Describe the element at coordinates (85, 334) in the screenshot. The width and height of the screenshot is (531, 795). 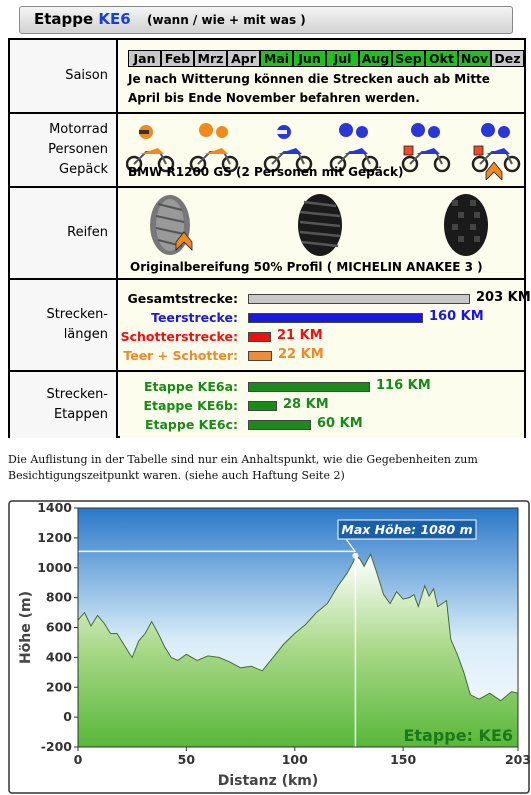
I see `streckenlaengen-label-line: längen` at that location.